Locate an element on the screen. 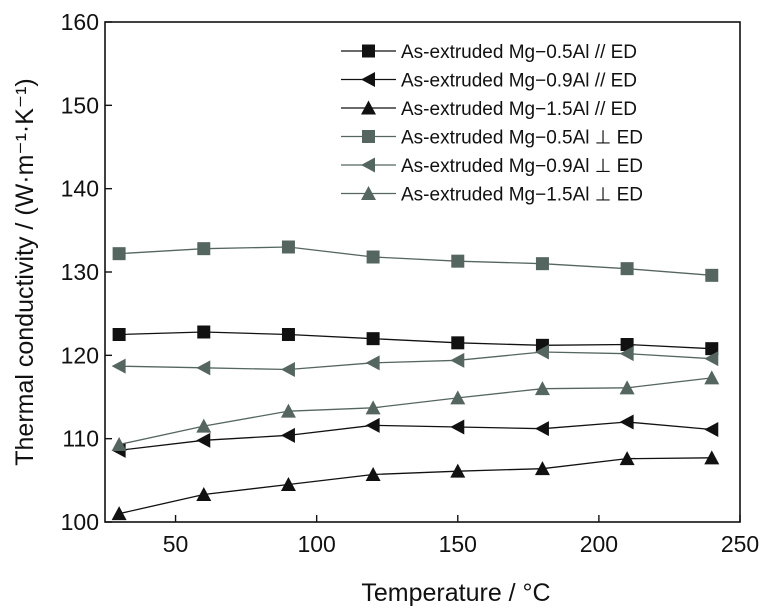 The image size is (768, 613). x-axis-label: Temperature / °C is located at coordinates (455, 593).